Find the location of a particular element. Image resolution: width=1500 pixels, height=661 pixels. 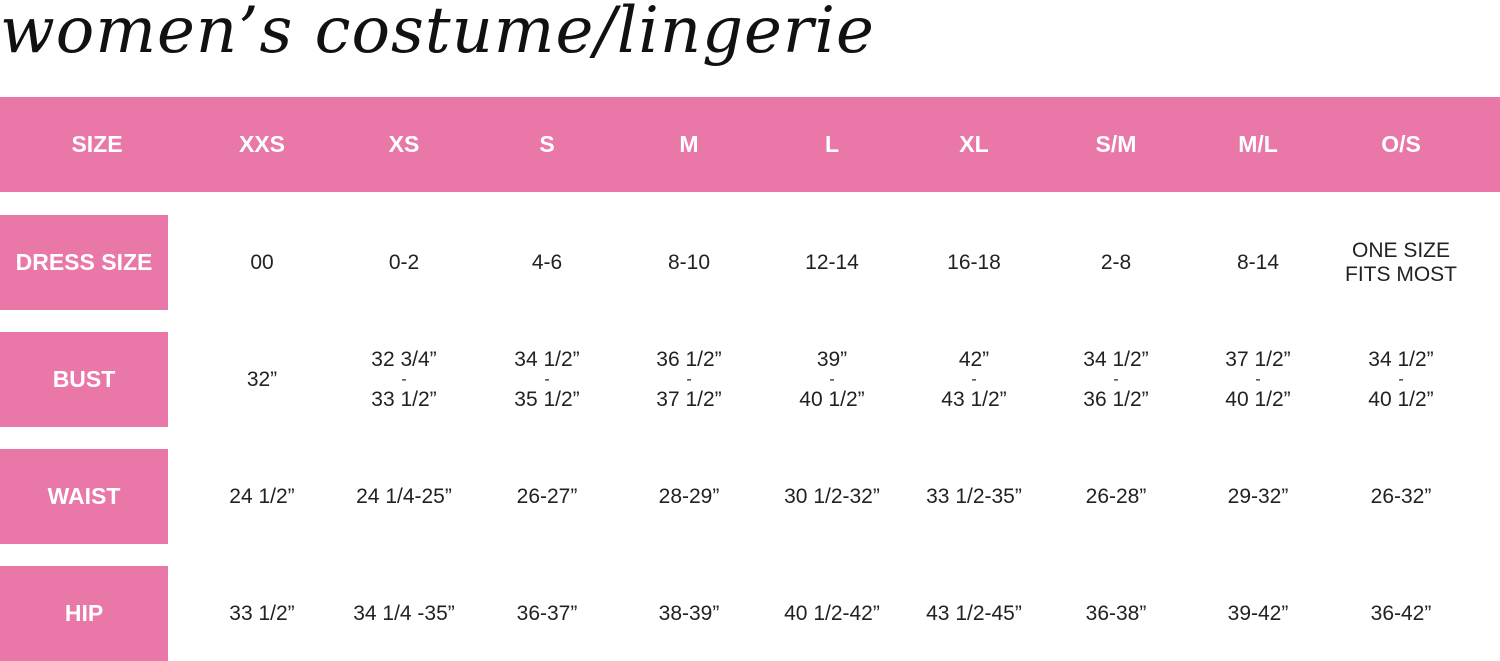

table-cell: 8-10 is located at coordinates (689, 262).